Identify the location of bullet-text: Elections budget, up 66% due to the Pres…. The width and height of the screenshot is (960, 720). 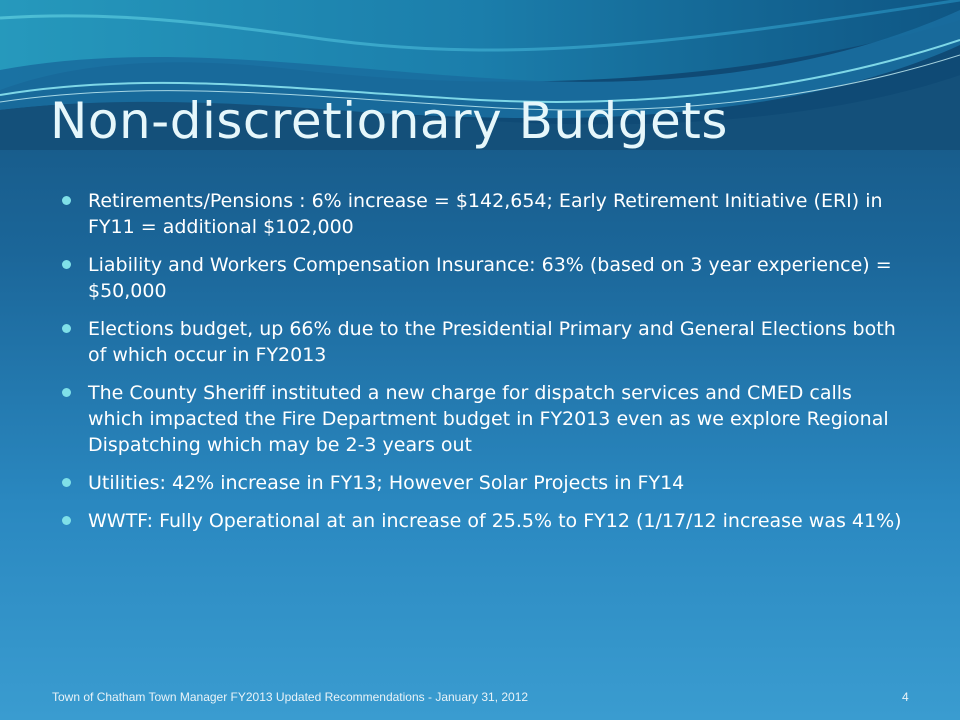
(492, 342).